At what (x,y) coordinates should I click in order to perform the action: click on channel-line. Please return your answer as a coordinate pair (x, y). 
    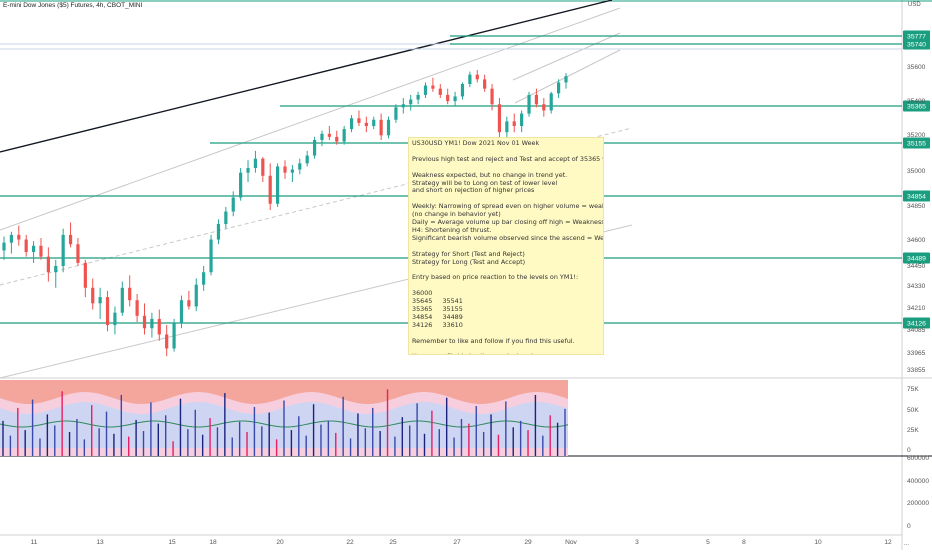
    Looking at the image, I should click on (566, 56).